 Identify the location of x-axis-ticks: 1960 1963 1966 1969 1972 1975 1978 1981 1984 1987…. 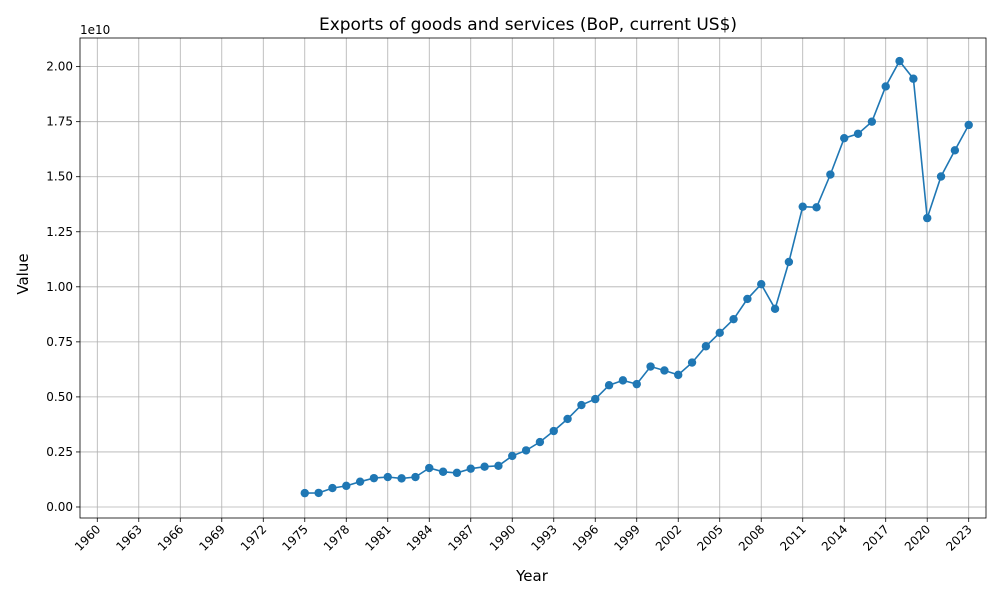
(523, 536).